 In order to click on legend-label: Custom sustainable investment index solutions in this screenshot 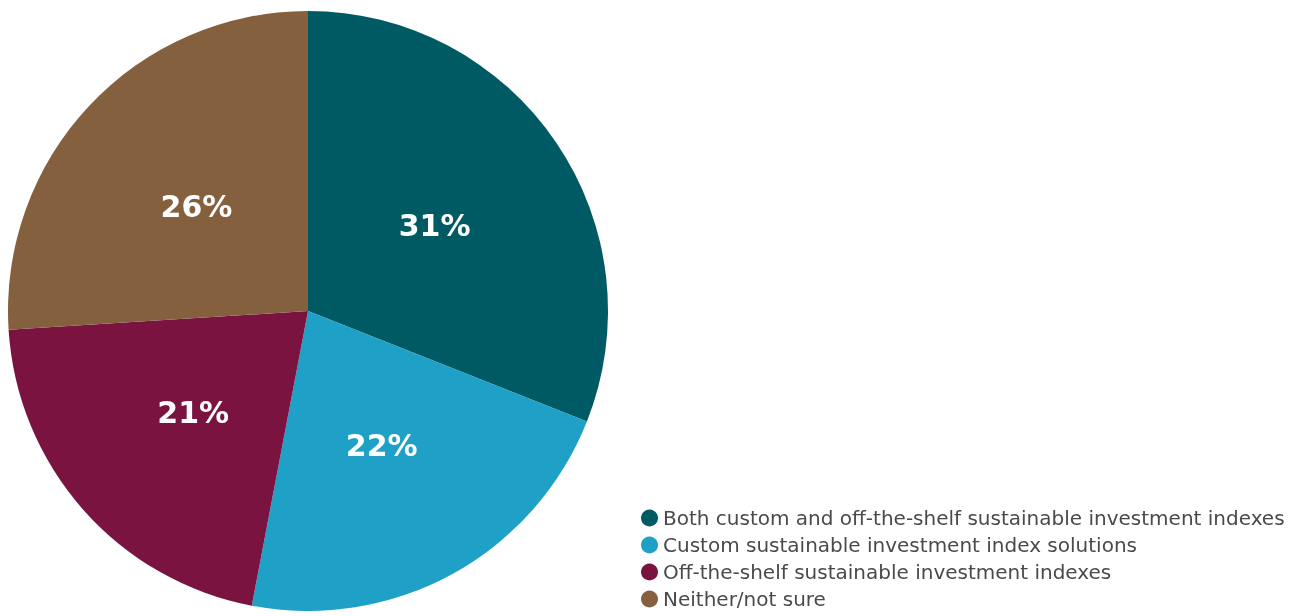, I will do `click(900, 545)`.